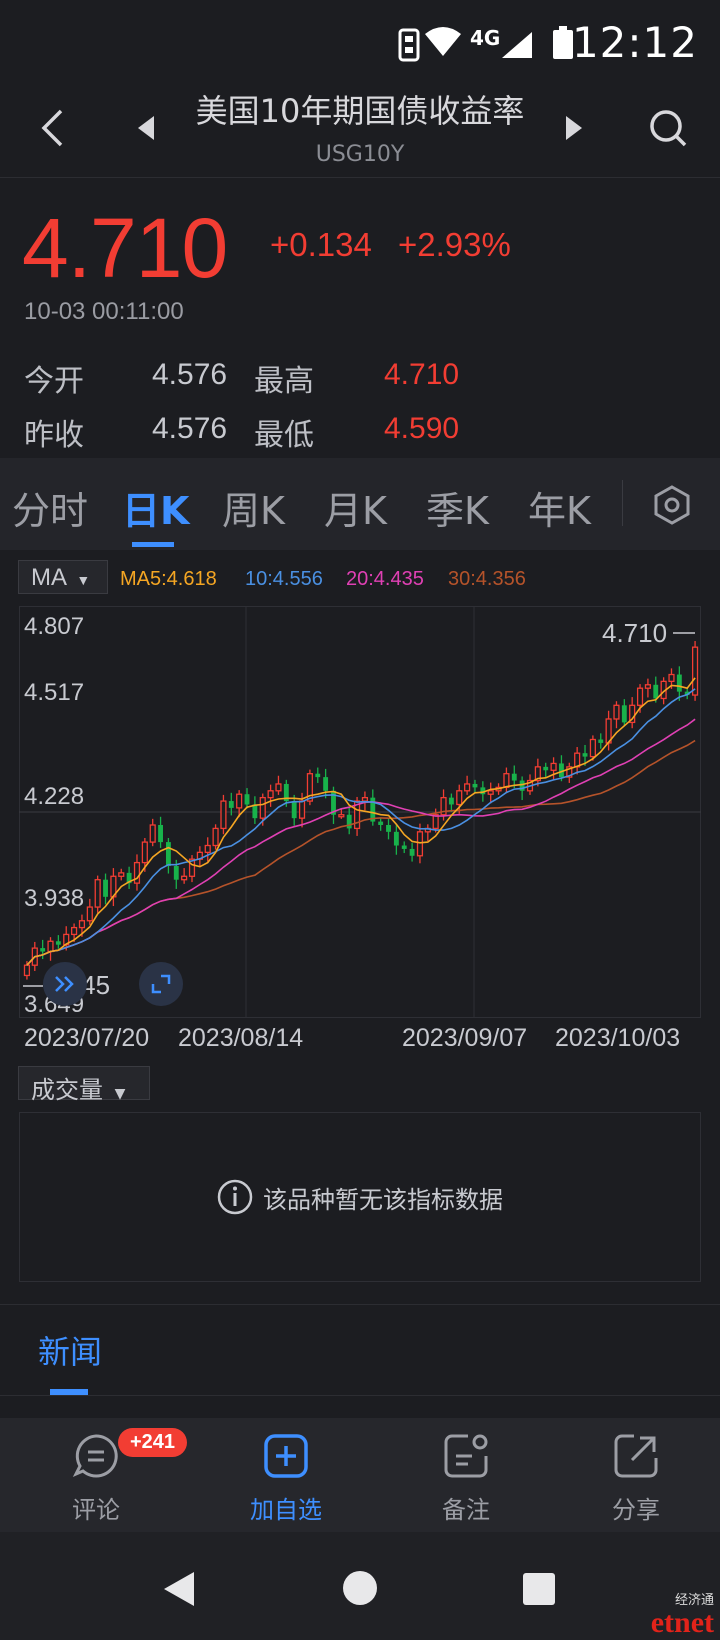 This screenshot has width=720, height=1640. Describe the element at coordinates (383, 1199) in the screenshot. I see `empty-volume-message: 该品种暂无该指标数据` at that location.